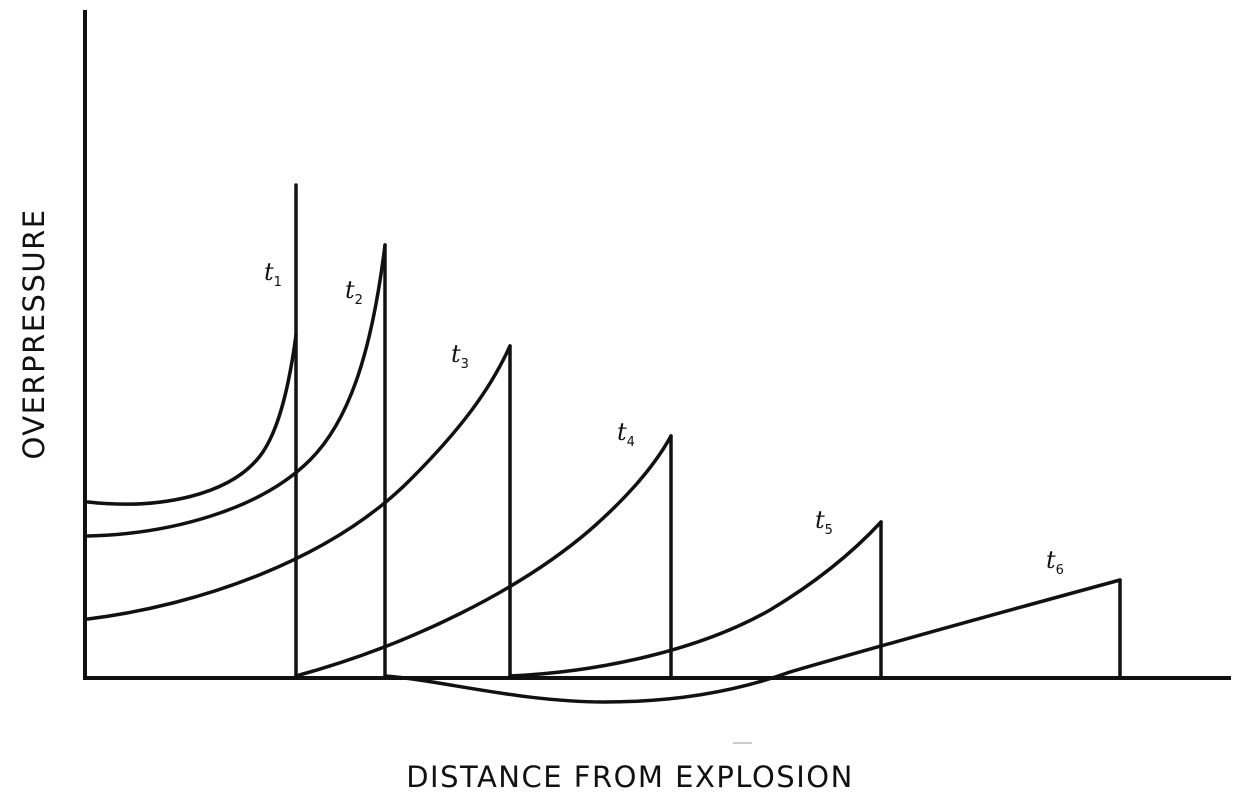 The height and width of the screenshot is (803, 1239). I want to click on curve-t2, so click(236, 460).